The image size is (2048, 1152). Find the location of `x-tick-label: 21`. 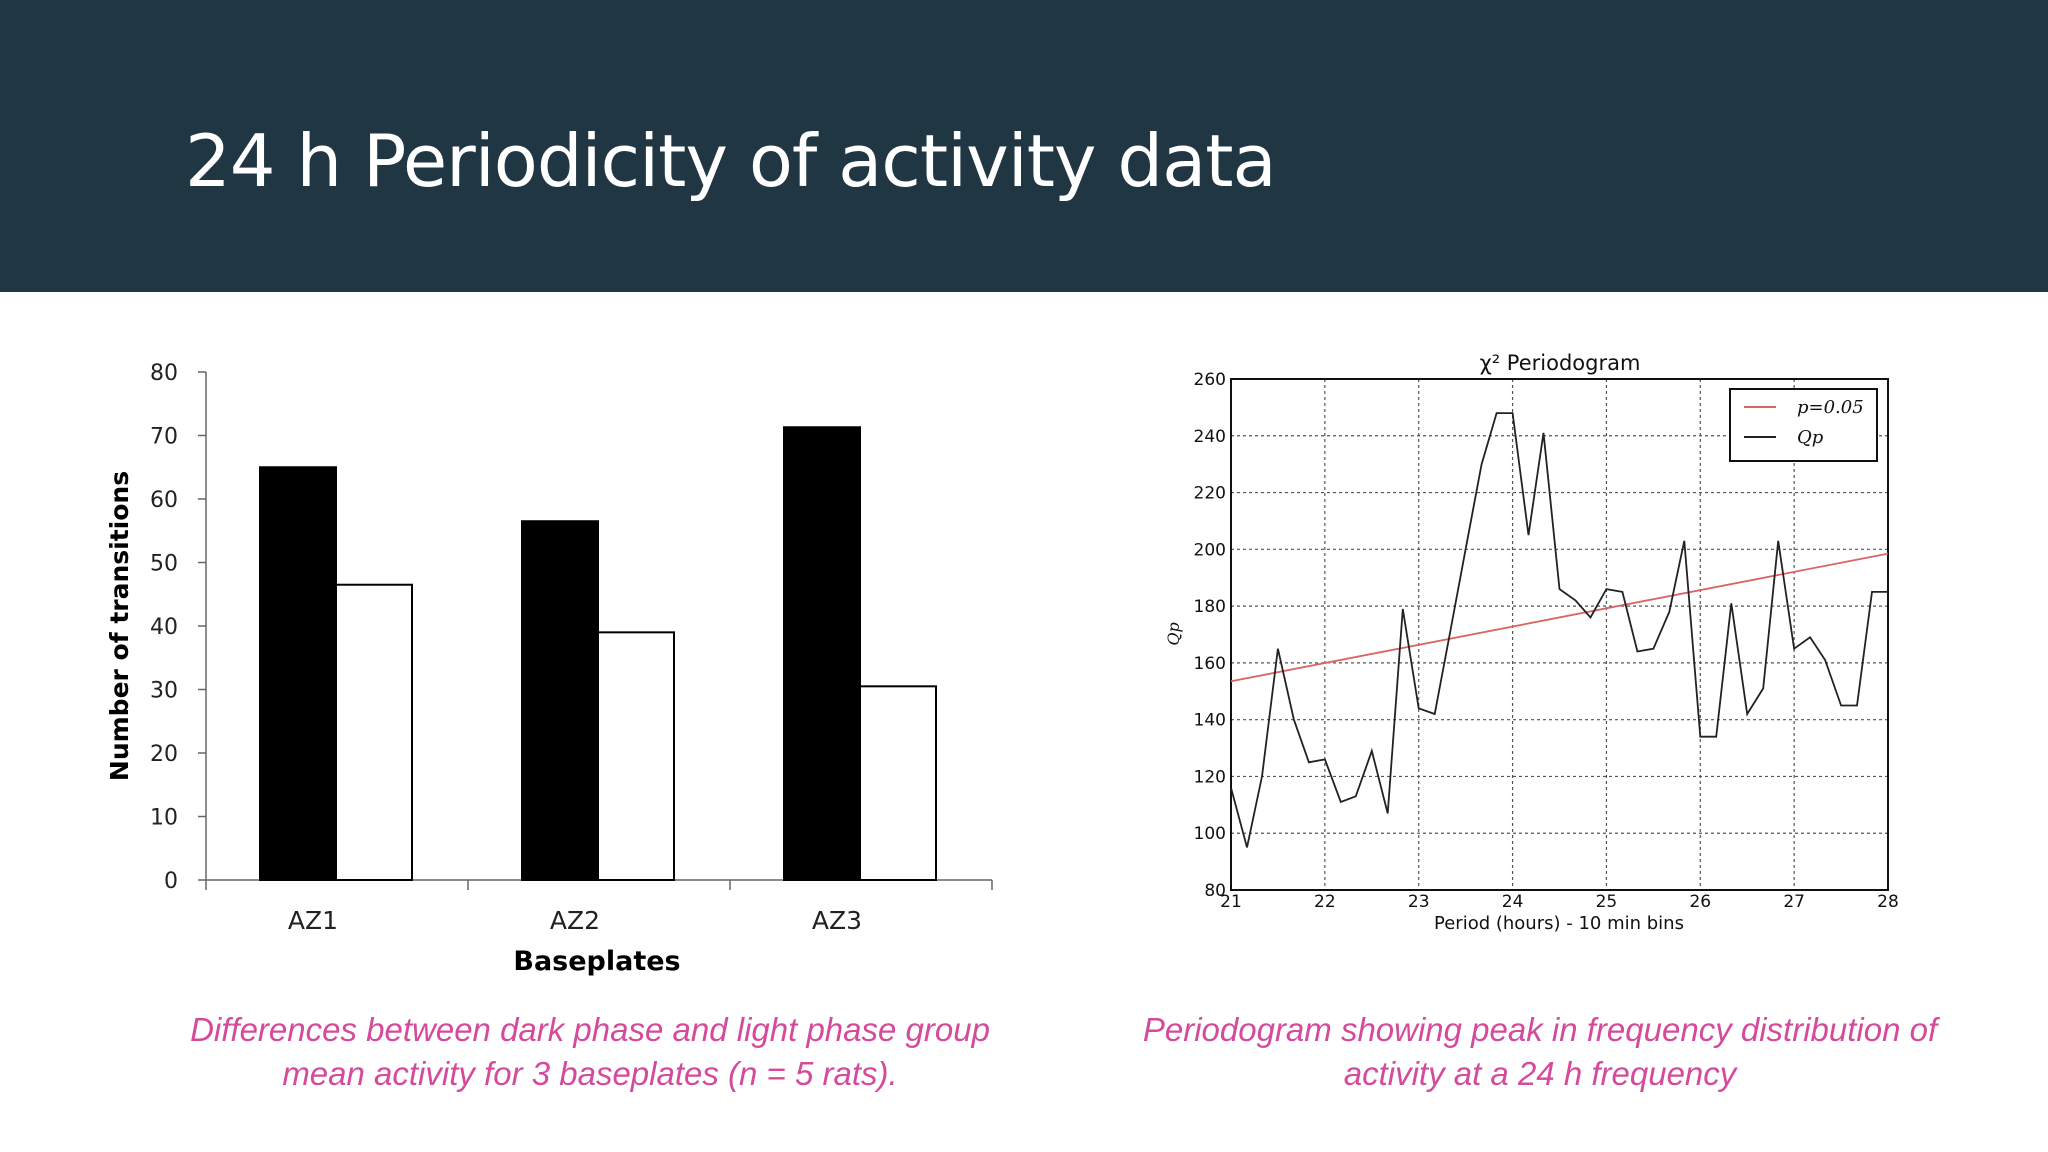

x-tick-label: 21 is located at coordinates (1231, 902).